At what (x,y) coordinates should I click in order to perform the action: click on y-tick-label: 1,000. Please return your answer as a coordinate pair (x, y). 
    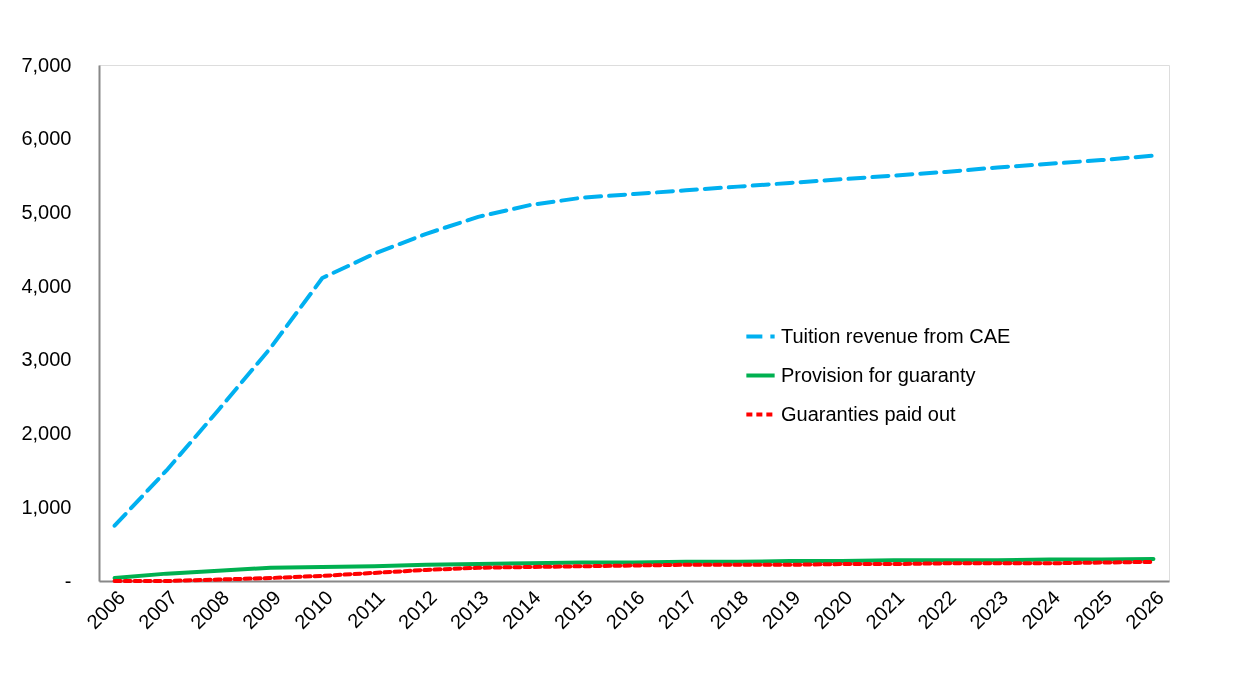
    Looking at the image, I should click on (46, 506).